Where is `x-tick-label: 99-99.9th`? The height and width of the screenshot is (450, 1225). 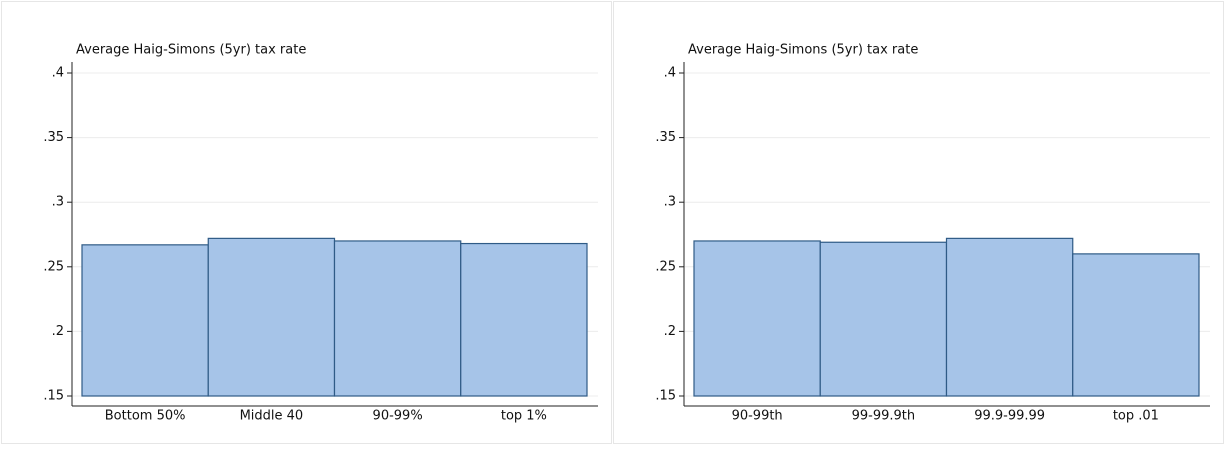
x-tick-label: 99-99.9th is located at coordinates (884, 416).